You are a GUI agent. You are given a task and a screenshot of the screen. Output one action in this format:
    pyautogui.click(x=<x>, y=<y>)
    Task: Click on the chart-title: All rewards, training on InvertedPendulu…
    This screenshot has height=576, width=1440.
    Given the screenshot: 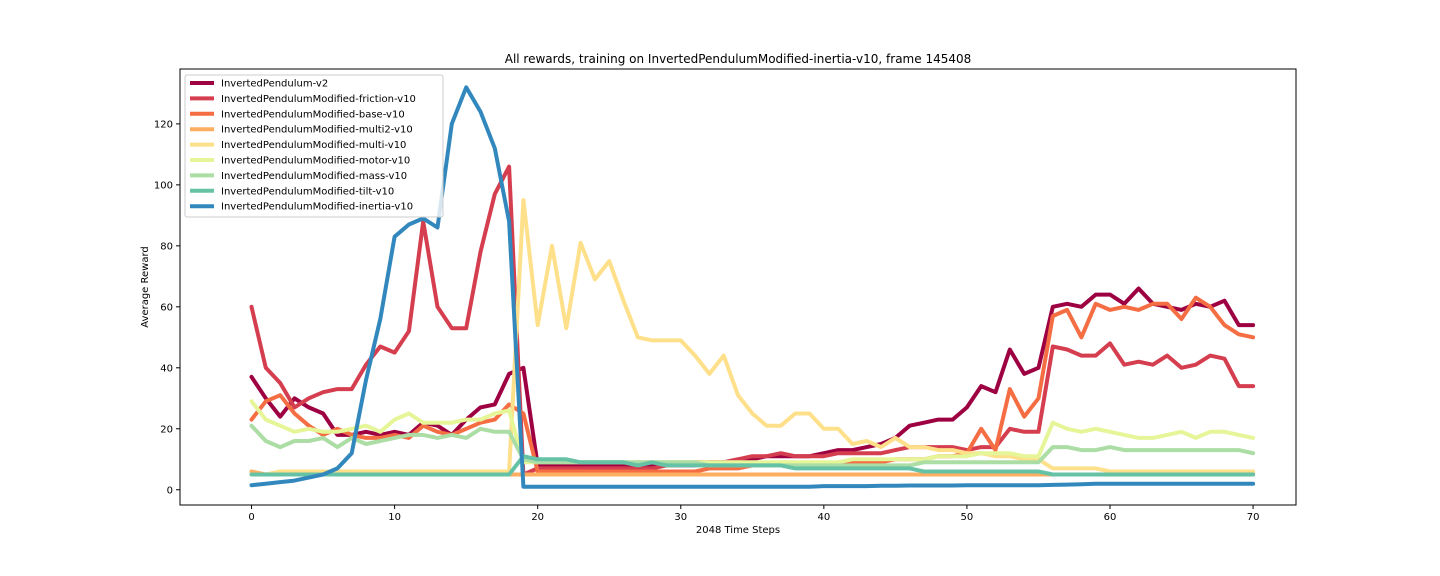 What is the action you would take?
    pyautogui.click(x=738, y=59)
    